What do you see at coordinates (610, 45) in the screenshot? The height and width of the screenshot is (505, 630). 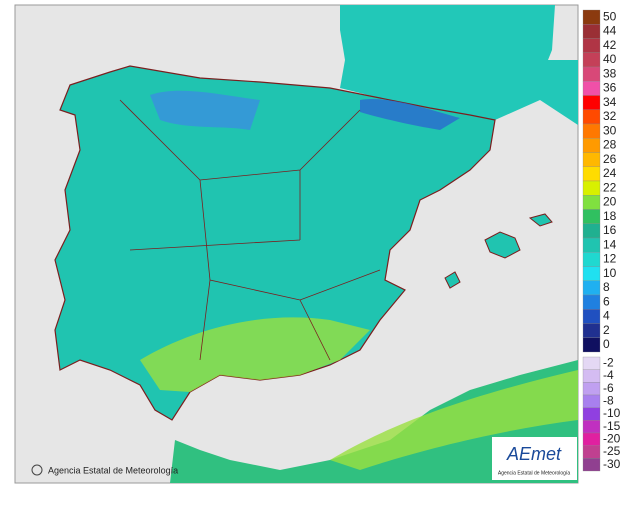 I see `legend-label: 42` at bounding box center [610, 45].